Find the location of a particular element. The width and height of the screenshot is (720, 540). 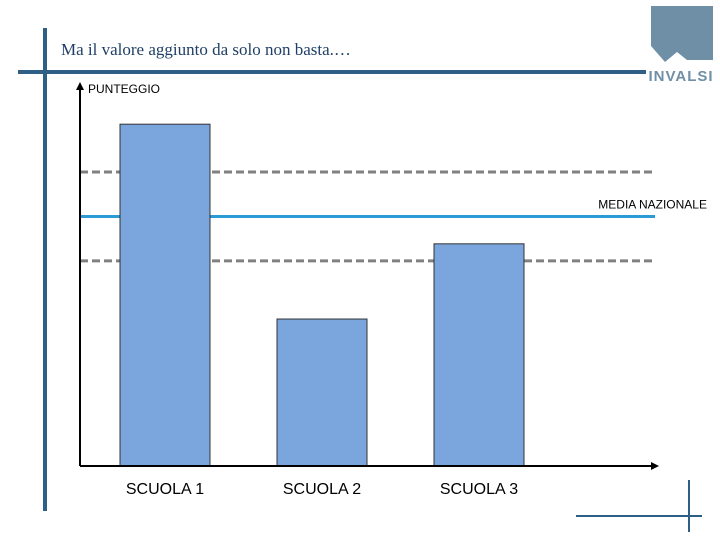

y-axis-arrow-icon is located at coordinates (80, 86).